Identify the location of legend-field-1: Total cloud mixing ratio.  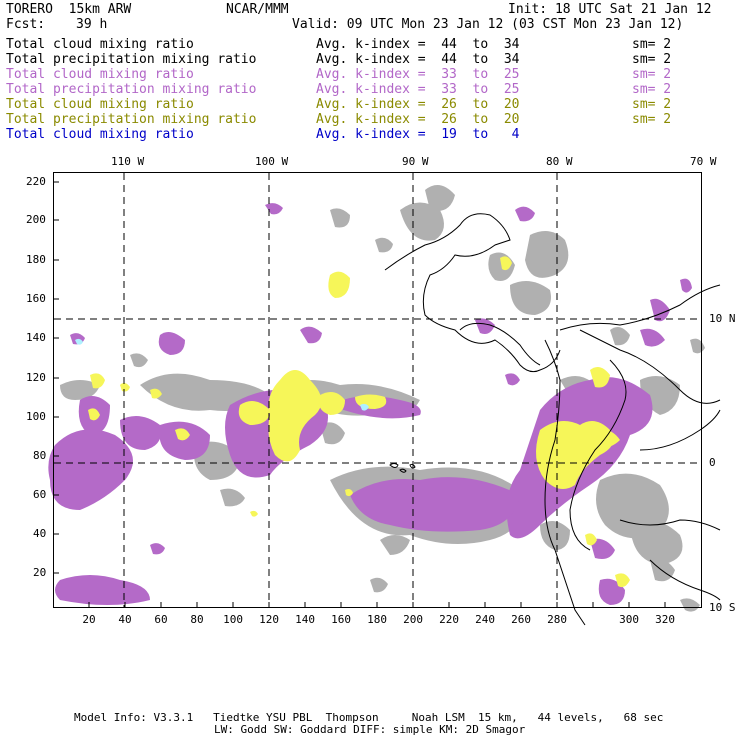
(100, 44).